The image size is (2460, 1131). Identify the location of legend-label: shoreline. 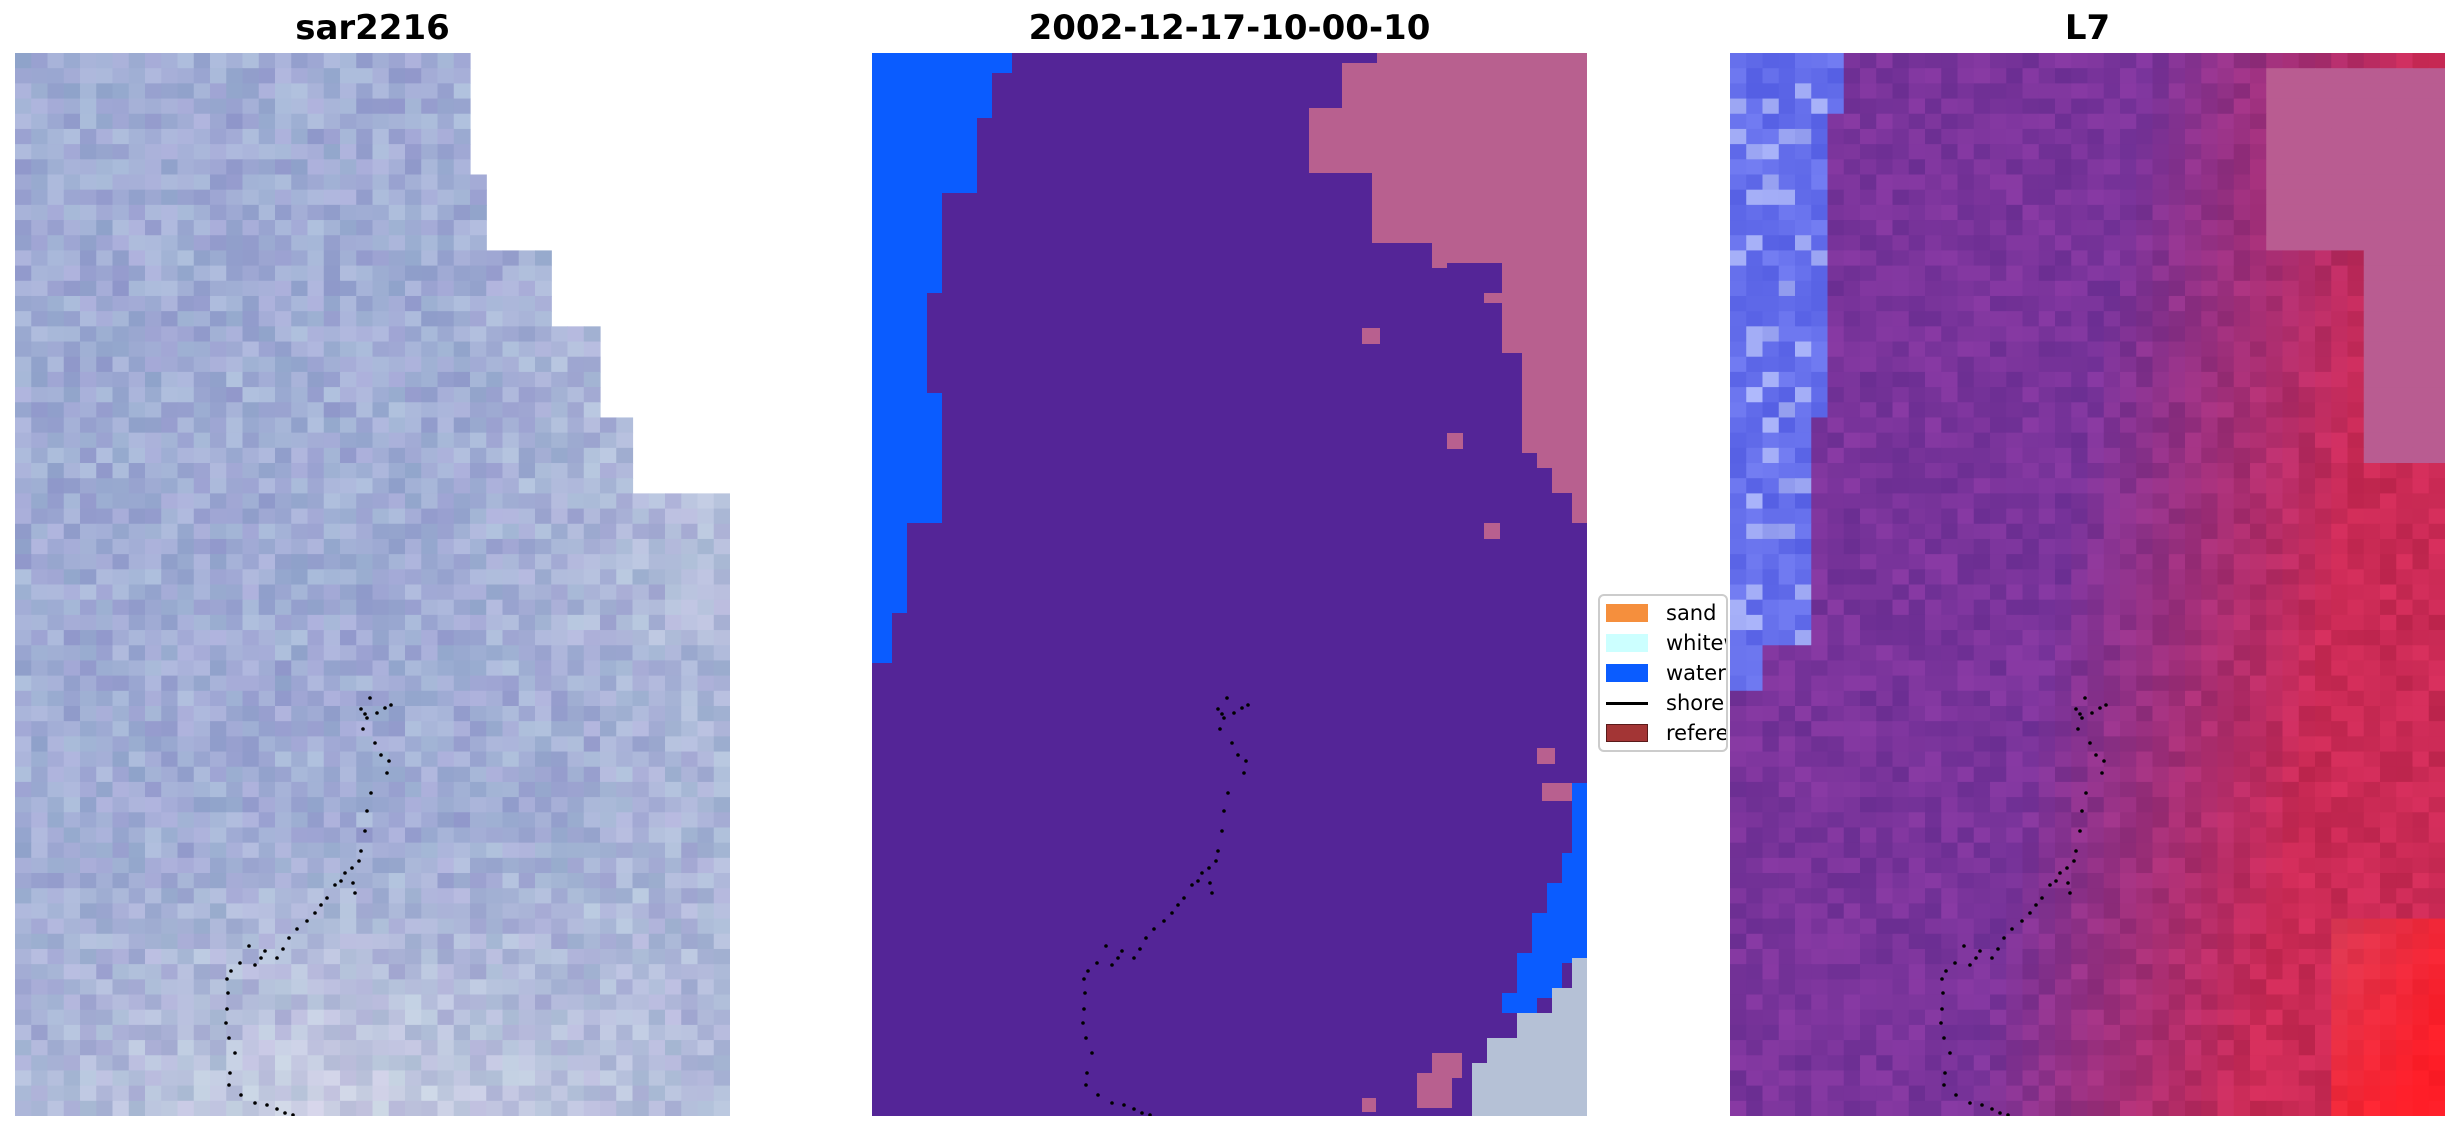
(1696, 703).